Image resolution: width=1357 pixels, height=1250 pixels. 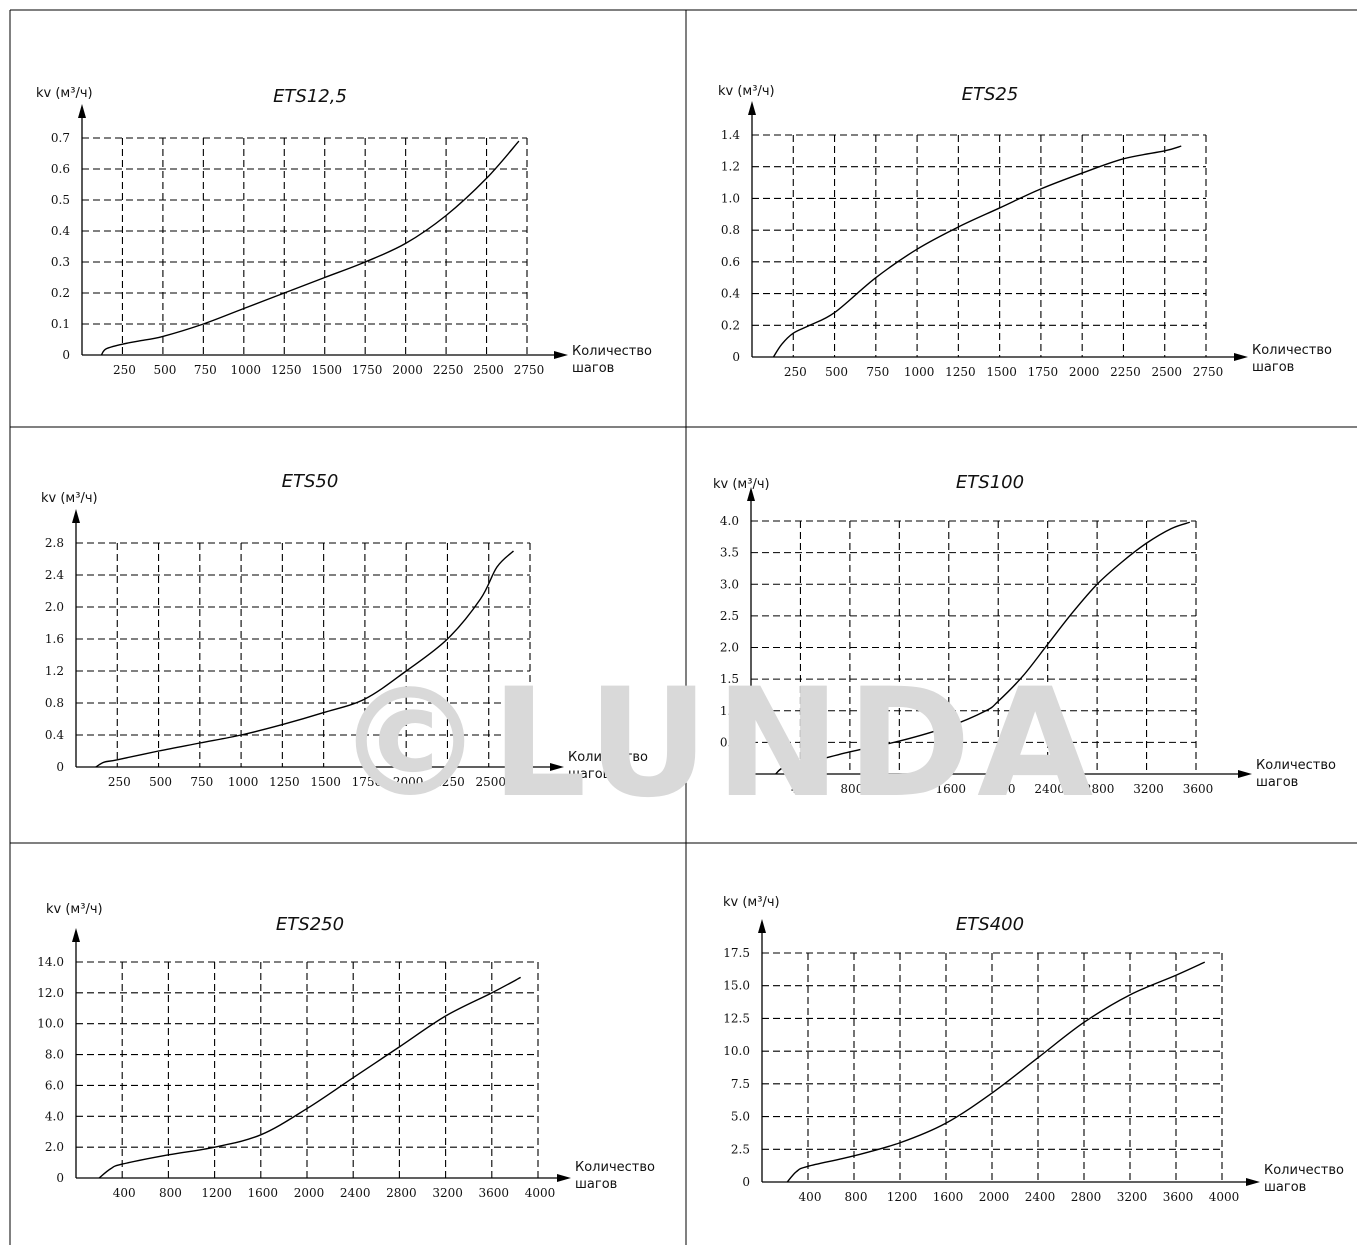 I want to click on chart-title: ETS50, so click(x=310, y=481).